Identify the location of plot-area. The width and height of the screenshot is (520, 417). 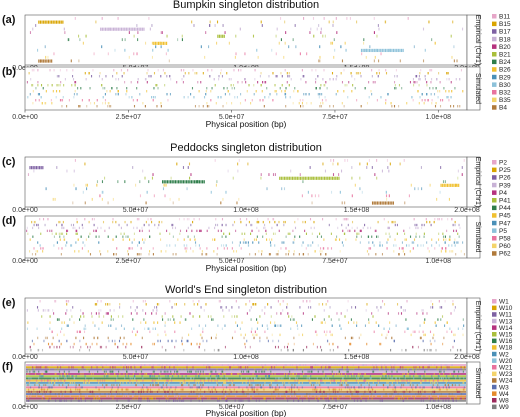
(246, 182).